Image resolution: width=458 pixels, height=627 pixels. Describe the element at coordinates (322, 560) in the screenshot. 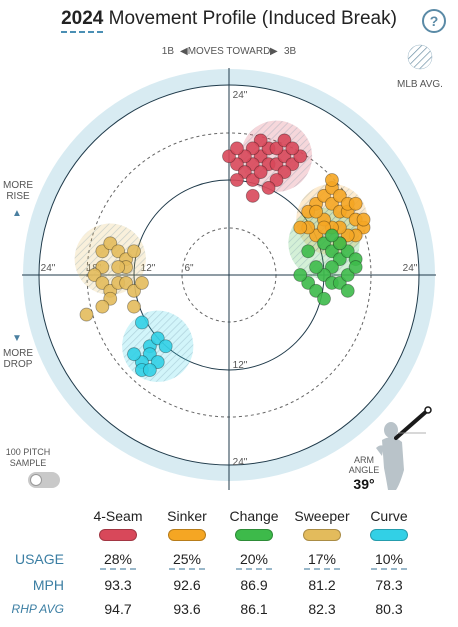

I see `usage-value-sweeper: 17%` at that location.